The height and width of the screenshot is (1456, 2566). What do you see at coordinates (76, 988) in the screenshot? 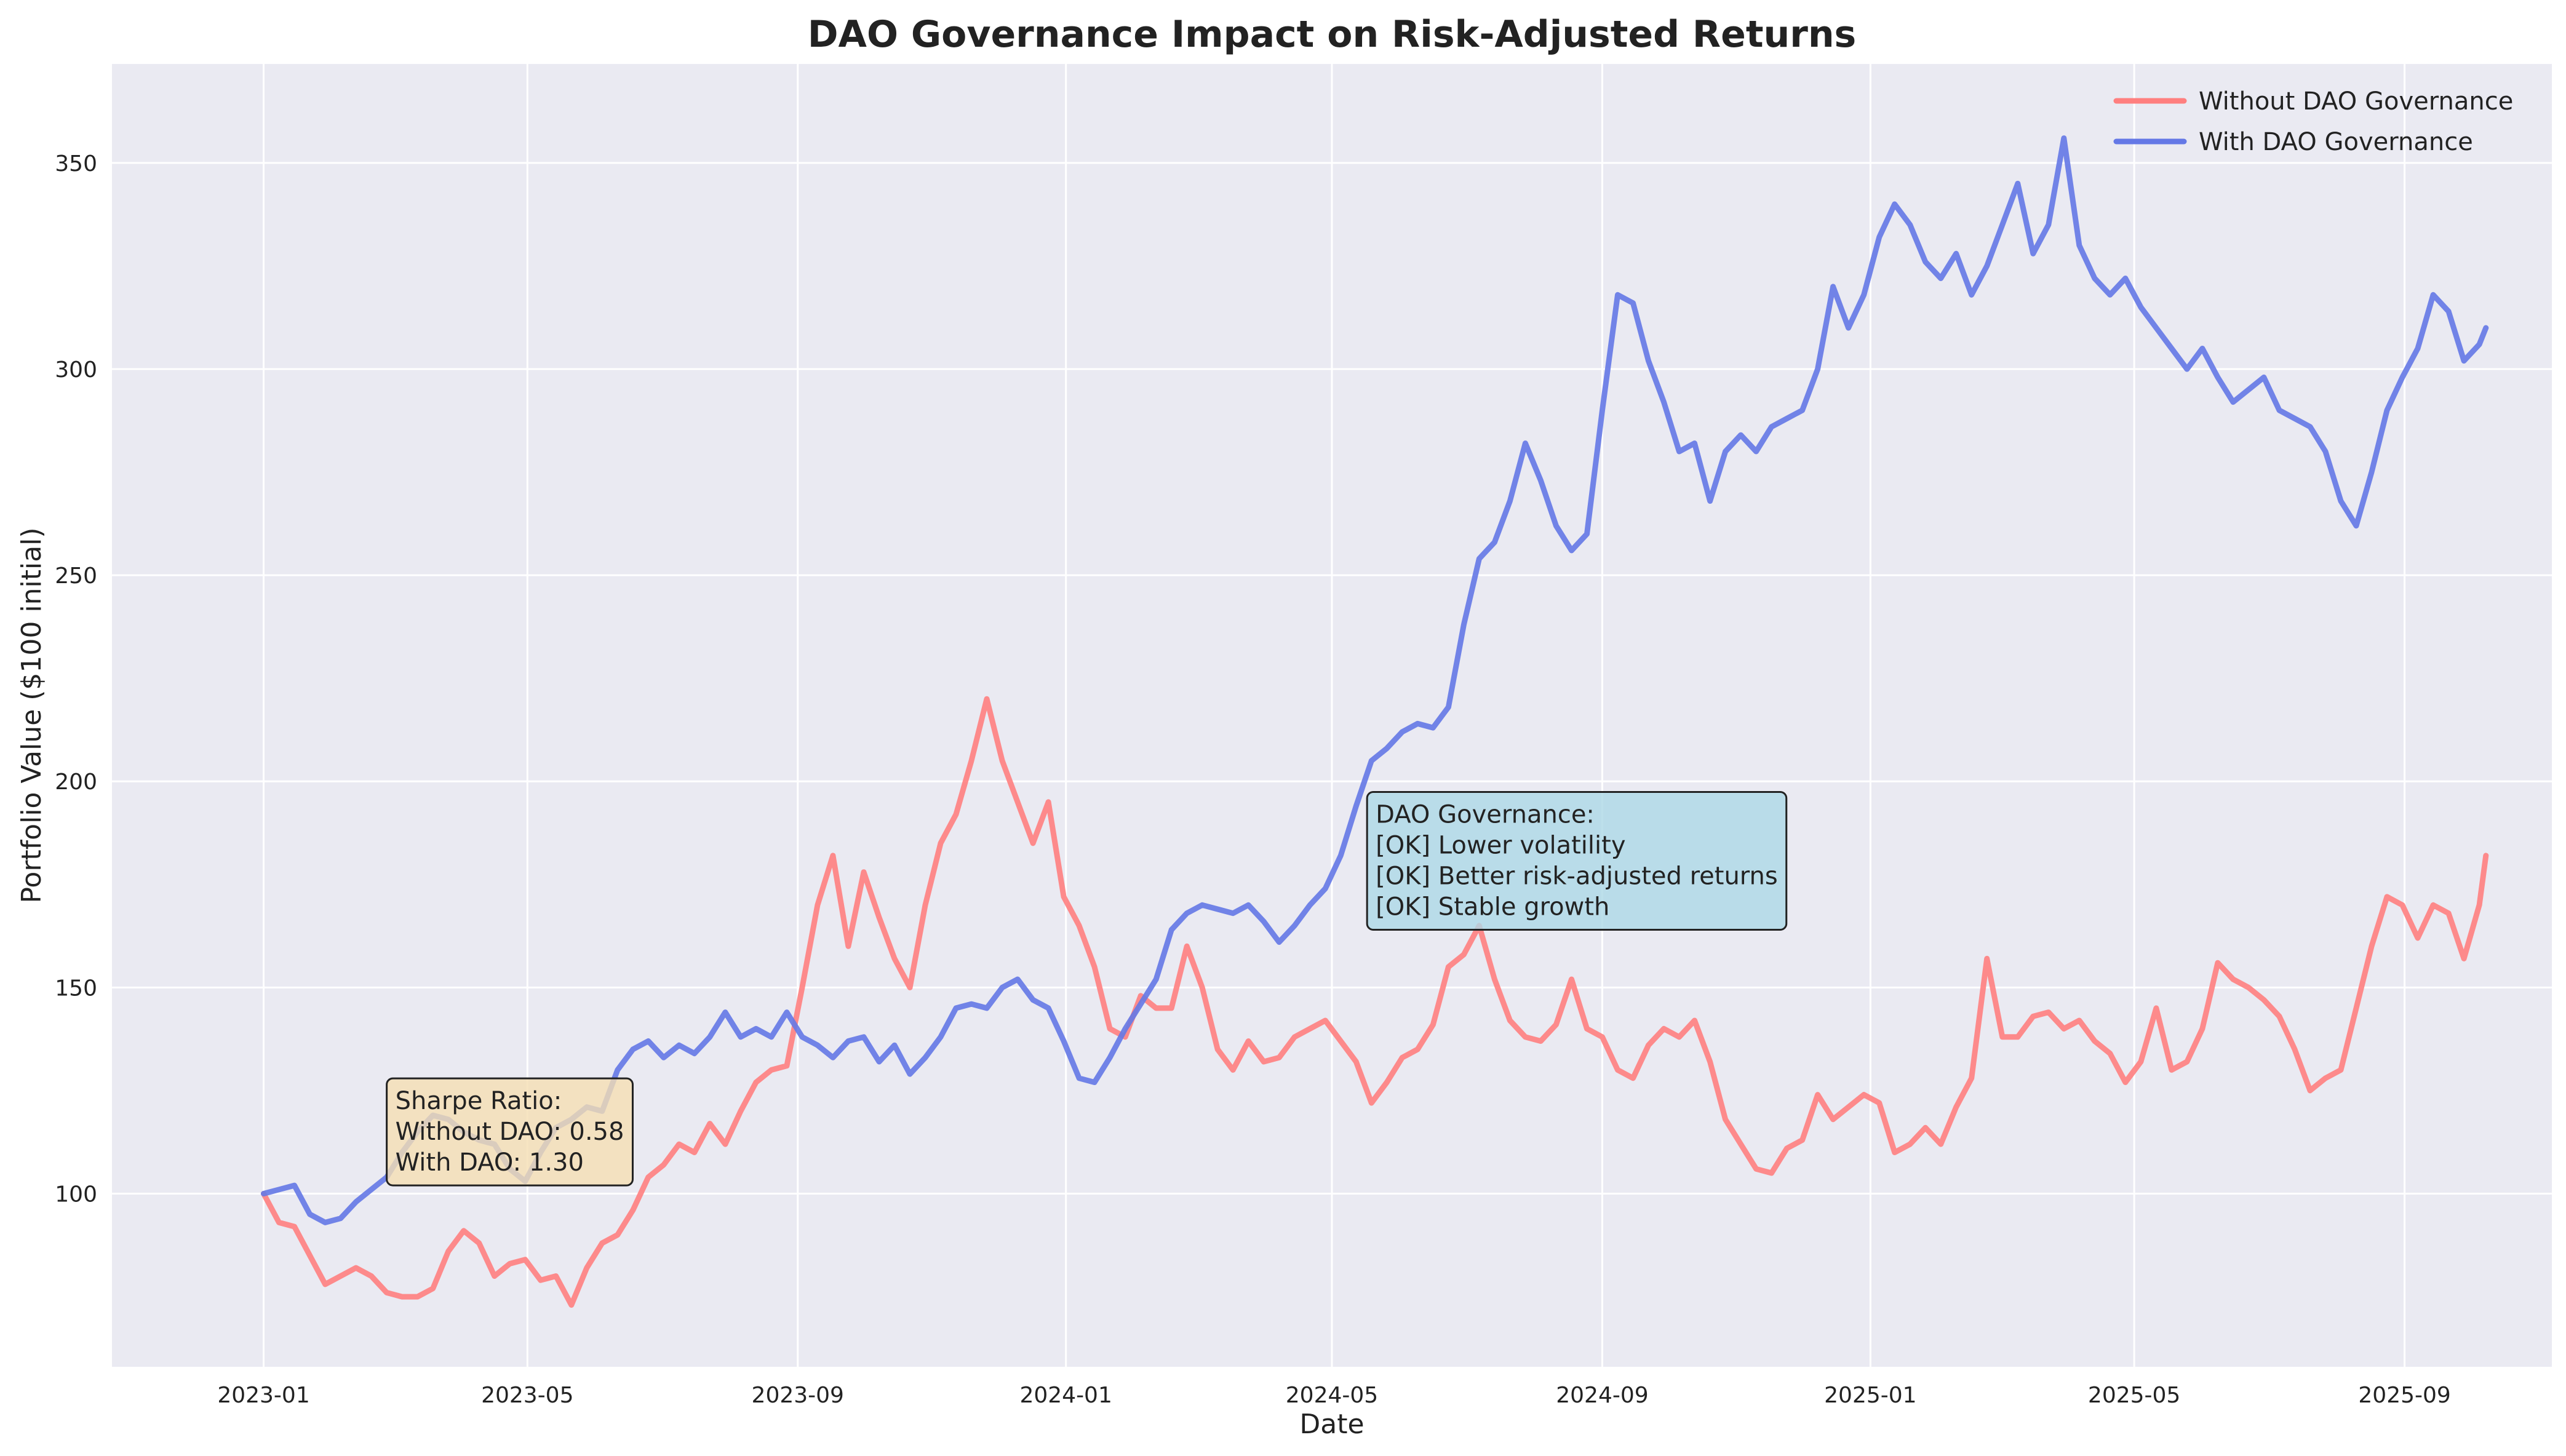
I see `y-tick-label: 150` at bounding box center [76, 988].